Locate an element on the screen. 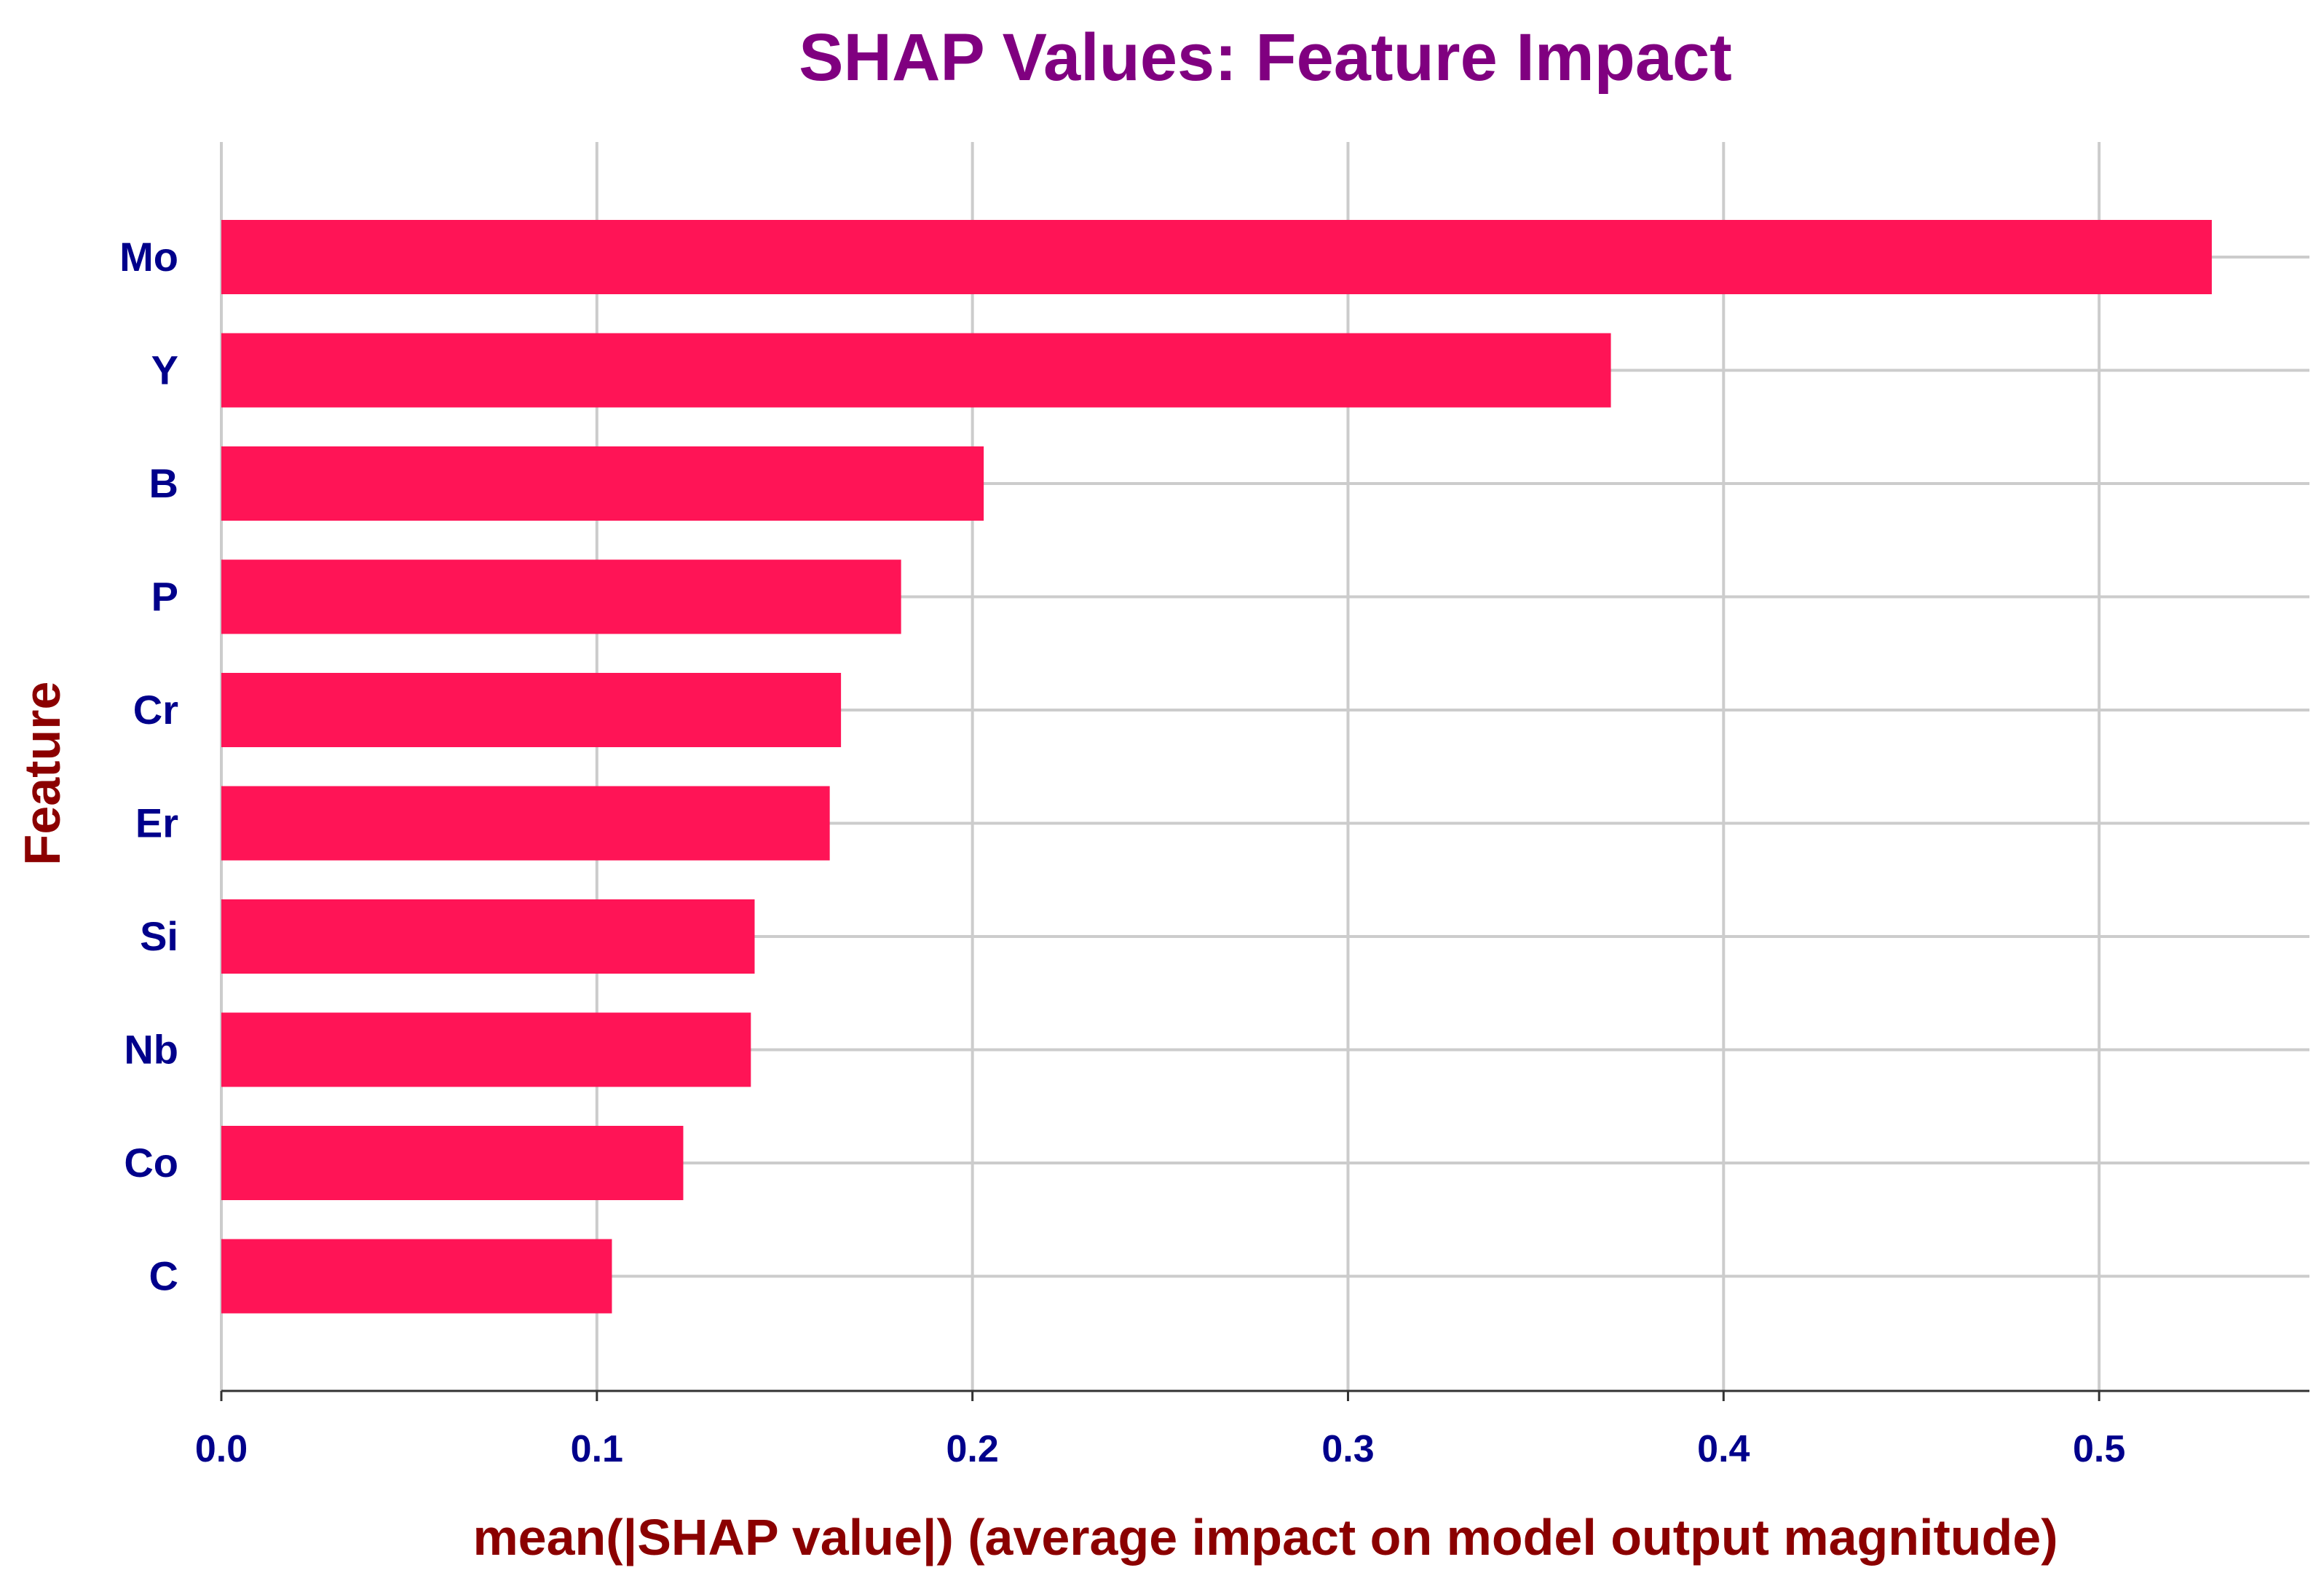 The image size is (2324, 1589). category-label-y: Y is located at coordinates (164, 370).